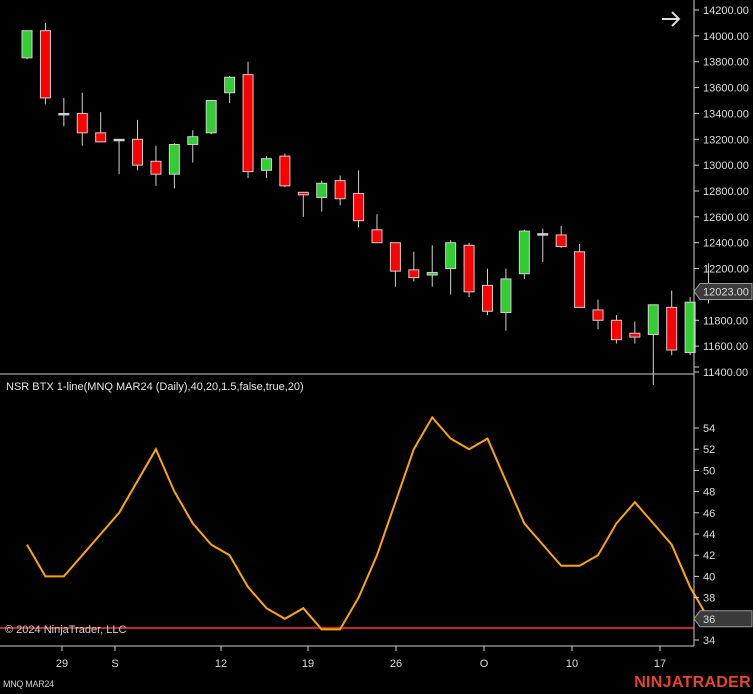 The height and width of the screenshot is (694, 753). What do you see at coordinates (725, 321) in the screenshot?
I see `price-tick-label: 11800.00` at bounding box center [725, 321].